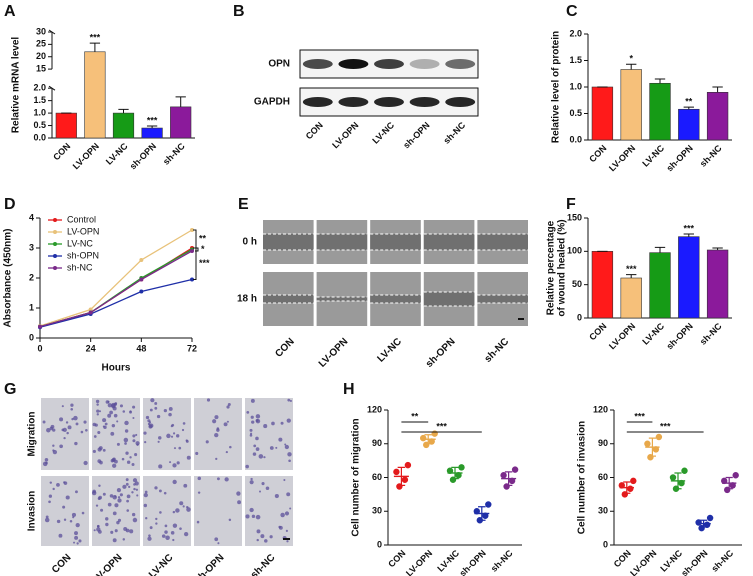 The width and height of the screenshot is (753, 576). I want to click on significance: ***, so click(95, 38).